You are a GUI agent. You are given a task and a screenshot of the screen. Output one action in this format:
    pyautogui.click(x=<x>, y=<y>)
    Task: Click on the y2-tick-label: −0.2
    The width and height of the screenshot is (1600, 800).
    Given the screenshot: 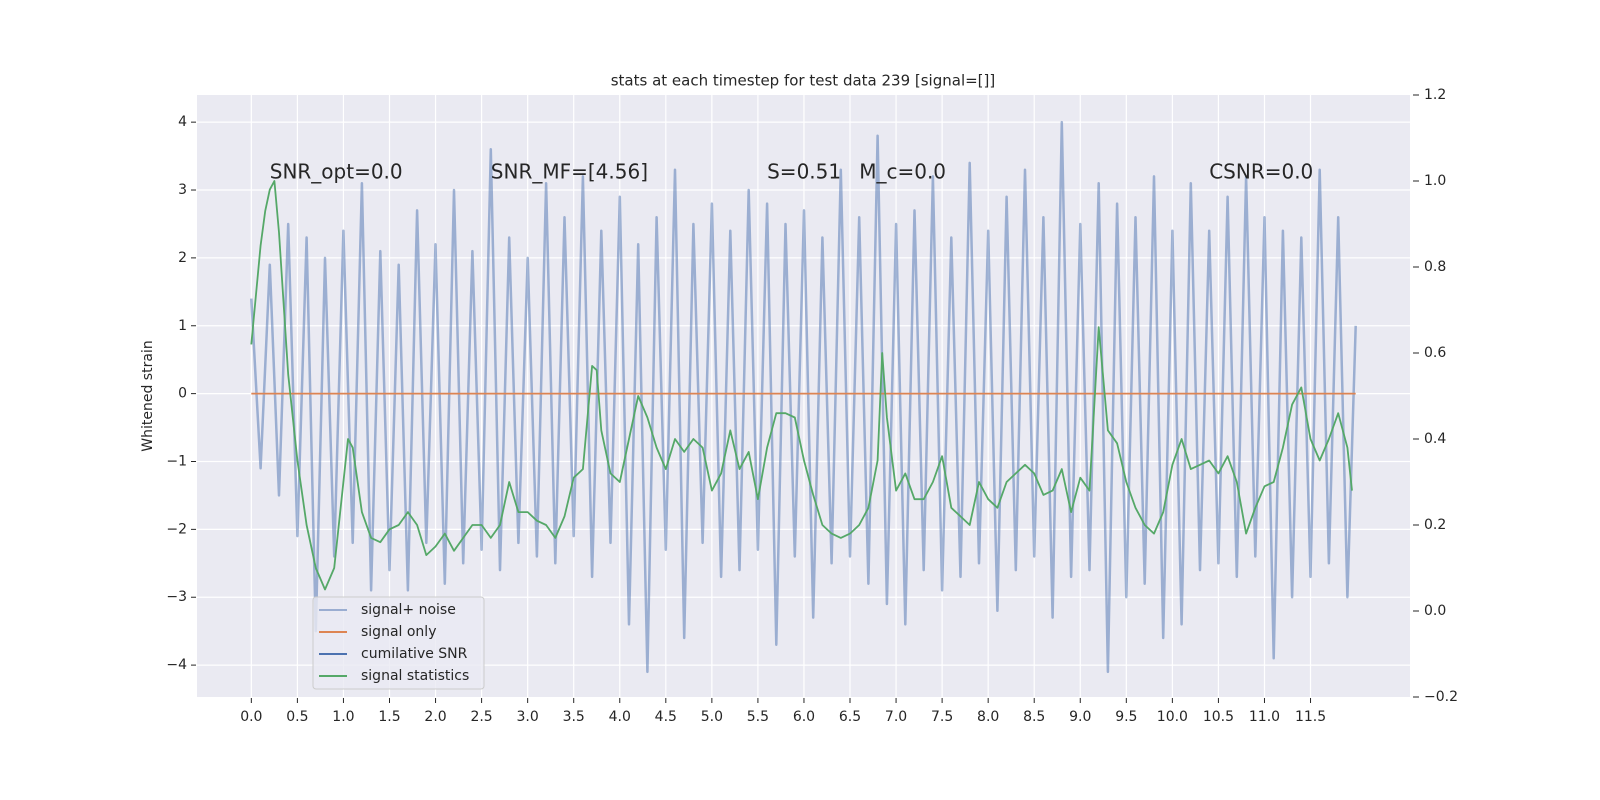 What is the action you would take?
    pyautogui.click(x=1441, y=697)
    